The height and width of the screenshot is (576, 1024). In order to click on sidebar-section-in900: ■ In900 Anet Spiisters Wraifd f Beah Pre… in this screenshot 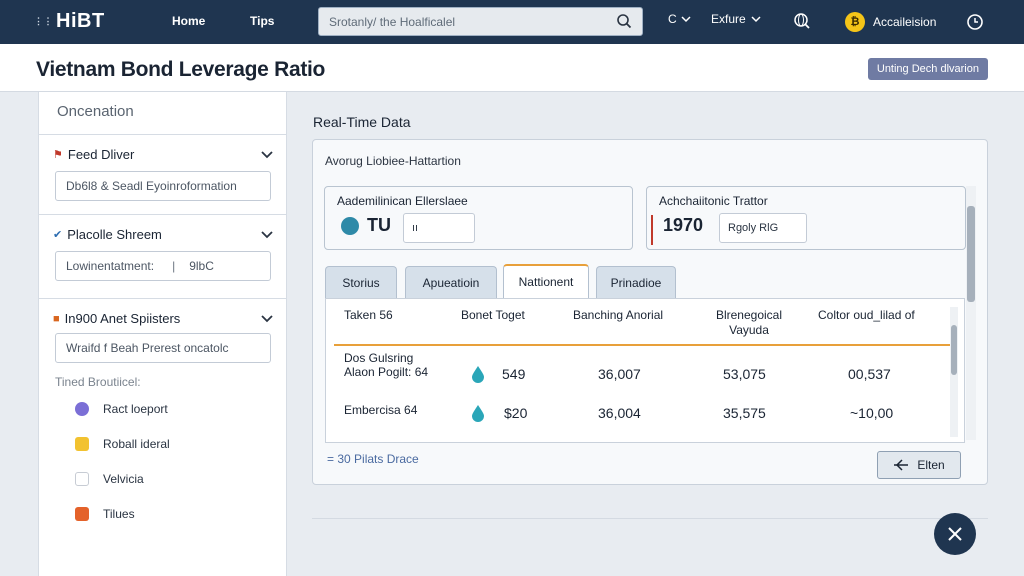, I will do `click(163, 437)`.